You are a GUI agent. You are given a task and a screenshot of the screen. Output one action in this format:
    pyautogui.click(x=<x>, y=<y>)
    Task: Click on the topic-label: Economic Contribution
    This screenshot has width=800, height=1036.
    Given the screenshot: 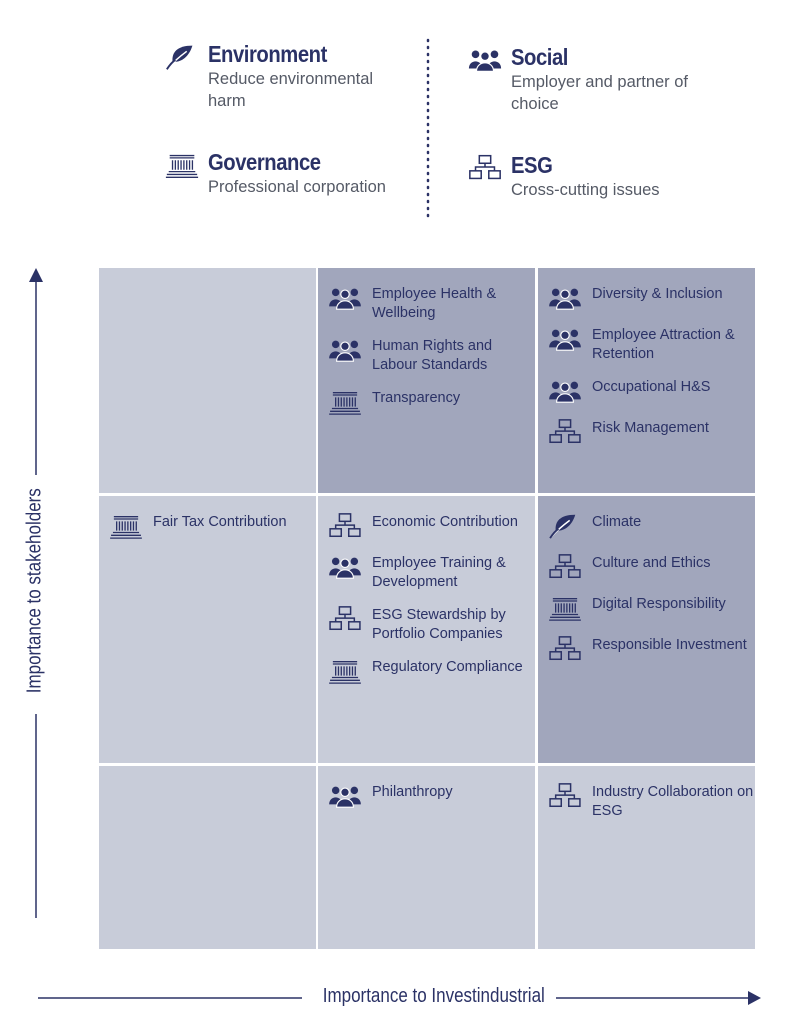 What is the action you would take?
    pyautogui.click(x=445, y=522)
    